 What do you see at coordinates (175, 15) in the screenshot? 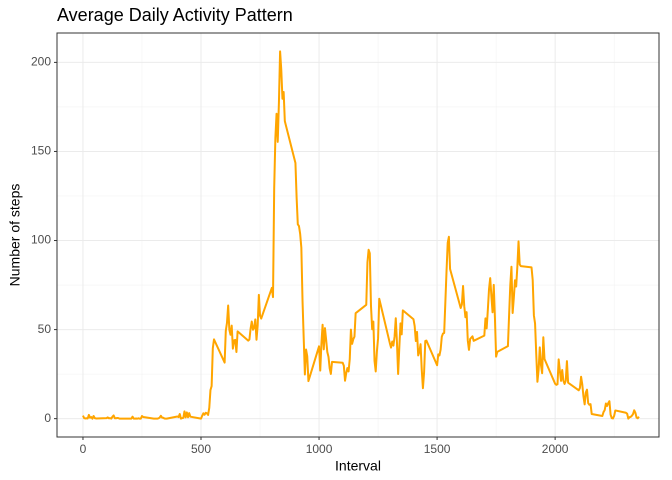
I see `chart-title: Average Daily Activity Pattern` at bounding box center [175, 15].